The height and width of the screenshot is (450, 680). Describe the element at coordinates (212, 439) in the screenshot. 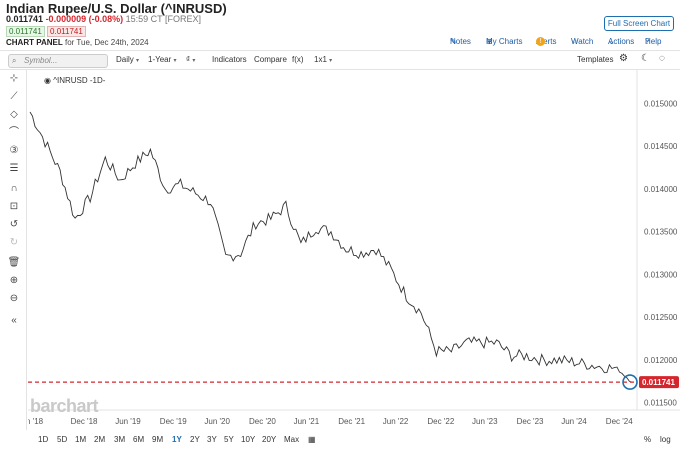

I see `range-button-3y: 3Y` at that location.